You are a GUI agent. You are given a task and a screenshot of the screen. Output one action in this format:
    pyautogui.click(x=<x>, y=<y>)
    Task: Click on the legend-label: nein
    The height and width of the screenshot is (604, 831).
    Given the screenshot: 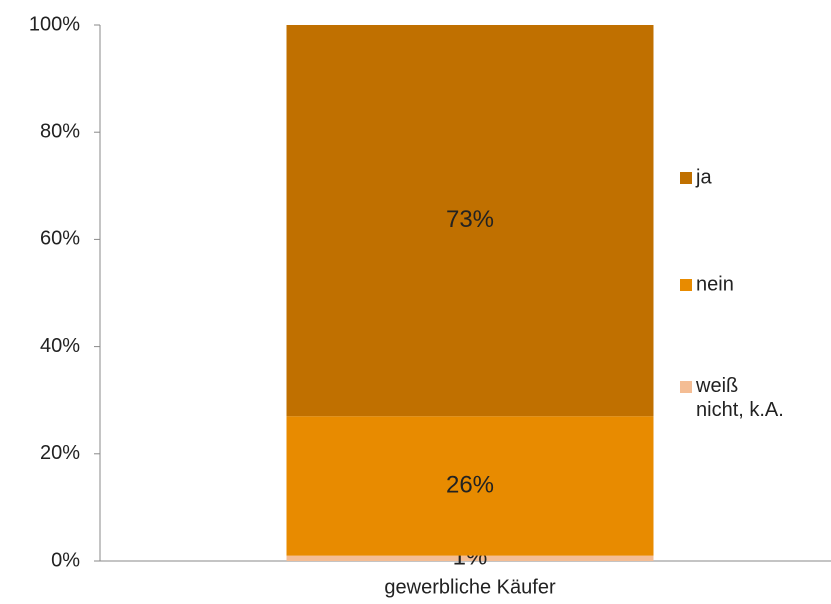 What is the action you would take?
    pyautogui.click(x=715, y=284)
    